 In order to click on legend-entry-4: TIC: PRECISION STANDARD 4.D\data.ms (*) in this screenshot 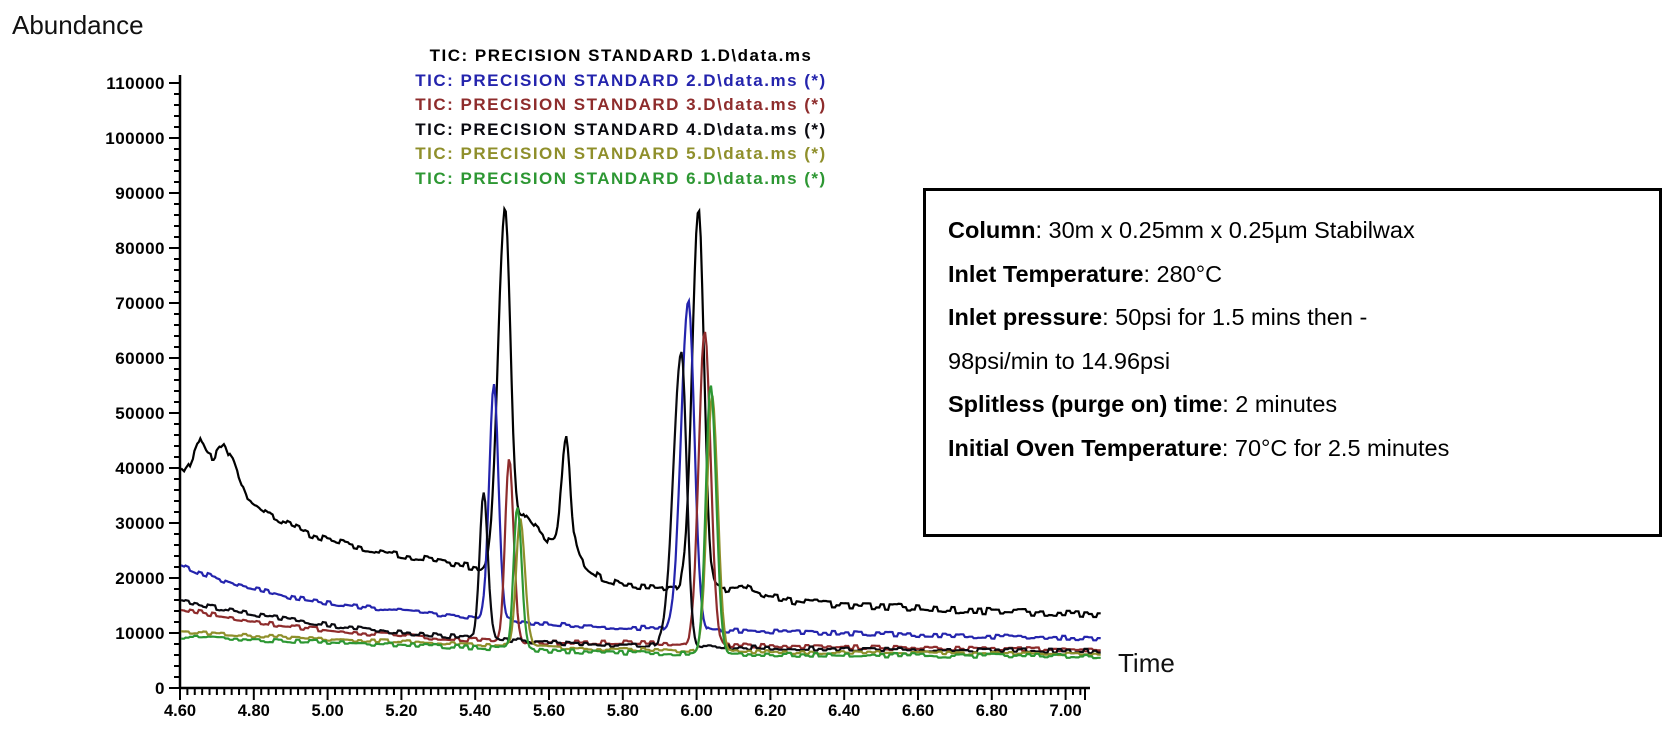, I will do `click(621, 129)`.